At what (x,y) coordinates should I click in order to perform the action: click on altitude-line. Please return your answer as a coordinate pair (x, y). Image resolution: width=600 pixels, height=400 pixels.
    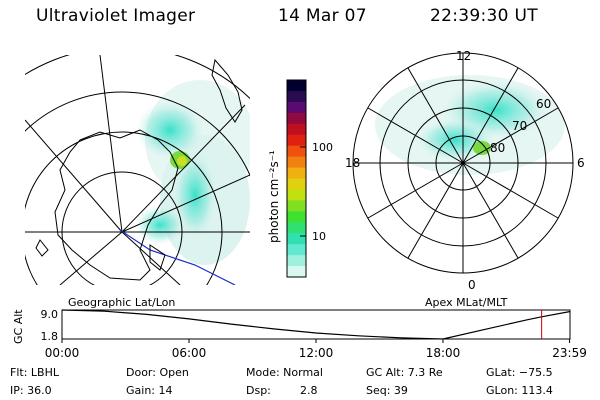
    Looking at the image, I should click on (315, 324).